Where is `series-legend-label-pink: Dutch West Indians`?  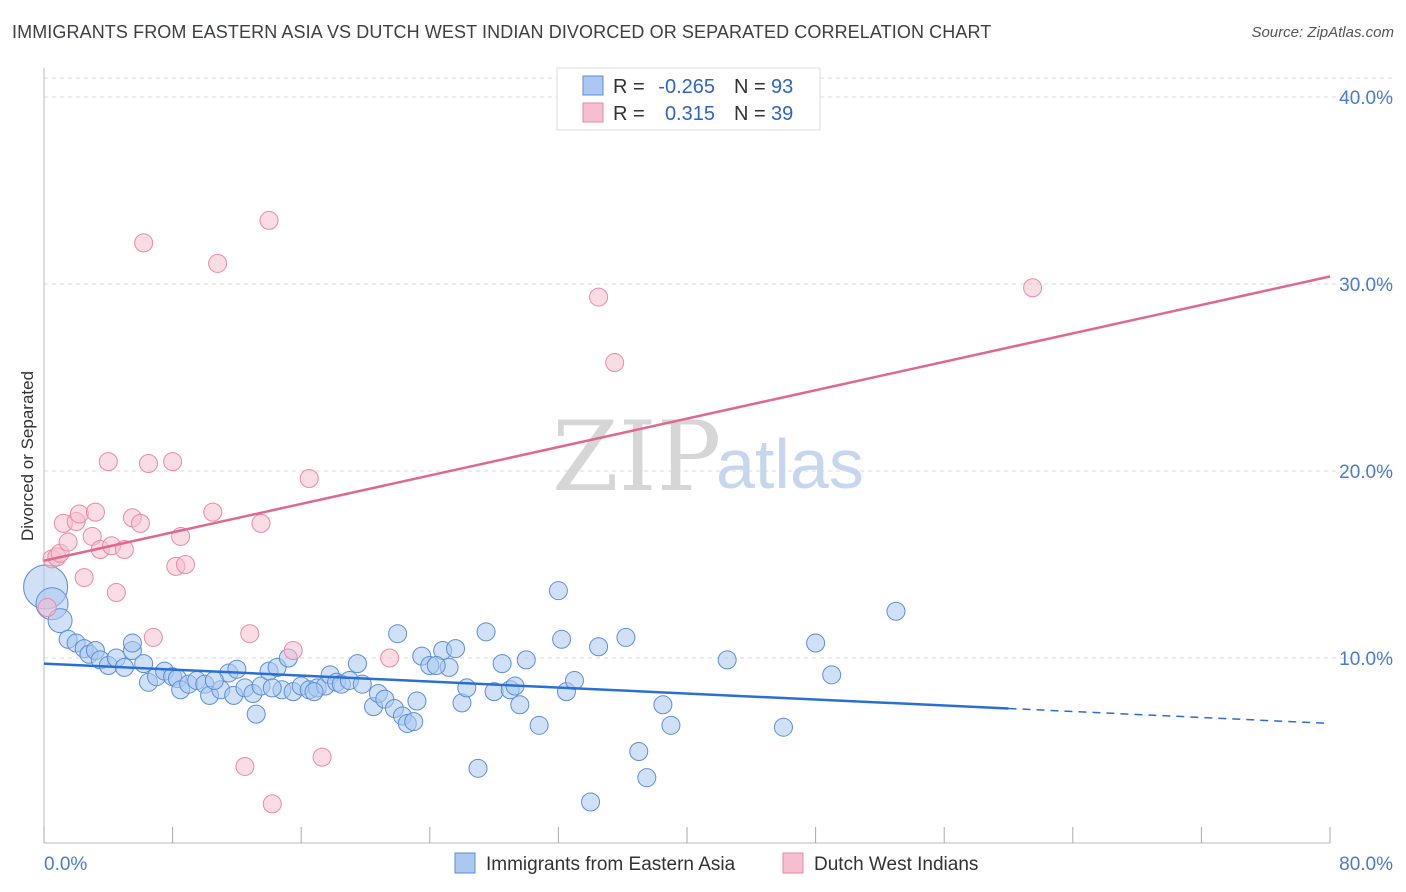
series-legend-label-pink: Dutch West Indians is located at coordinates (896, 864).